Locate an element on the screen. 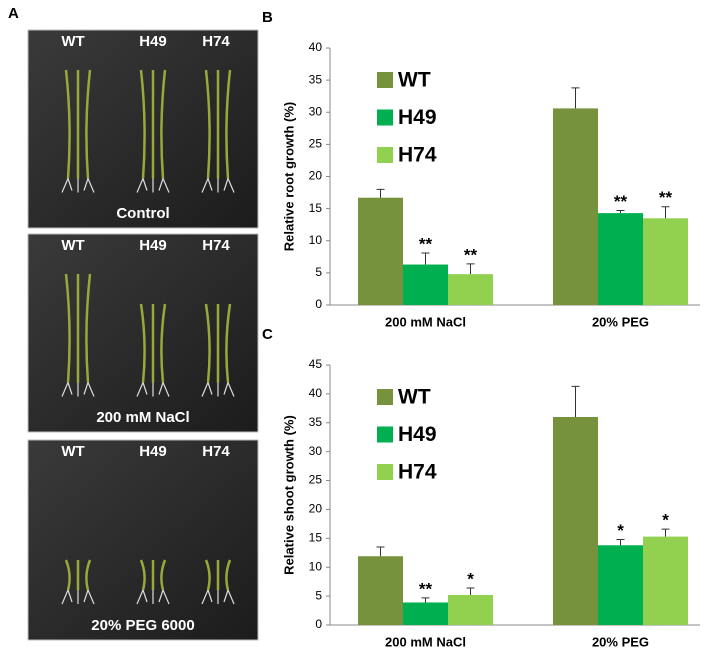  panel-label: A is located at coordinates (13, 13).